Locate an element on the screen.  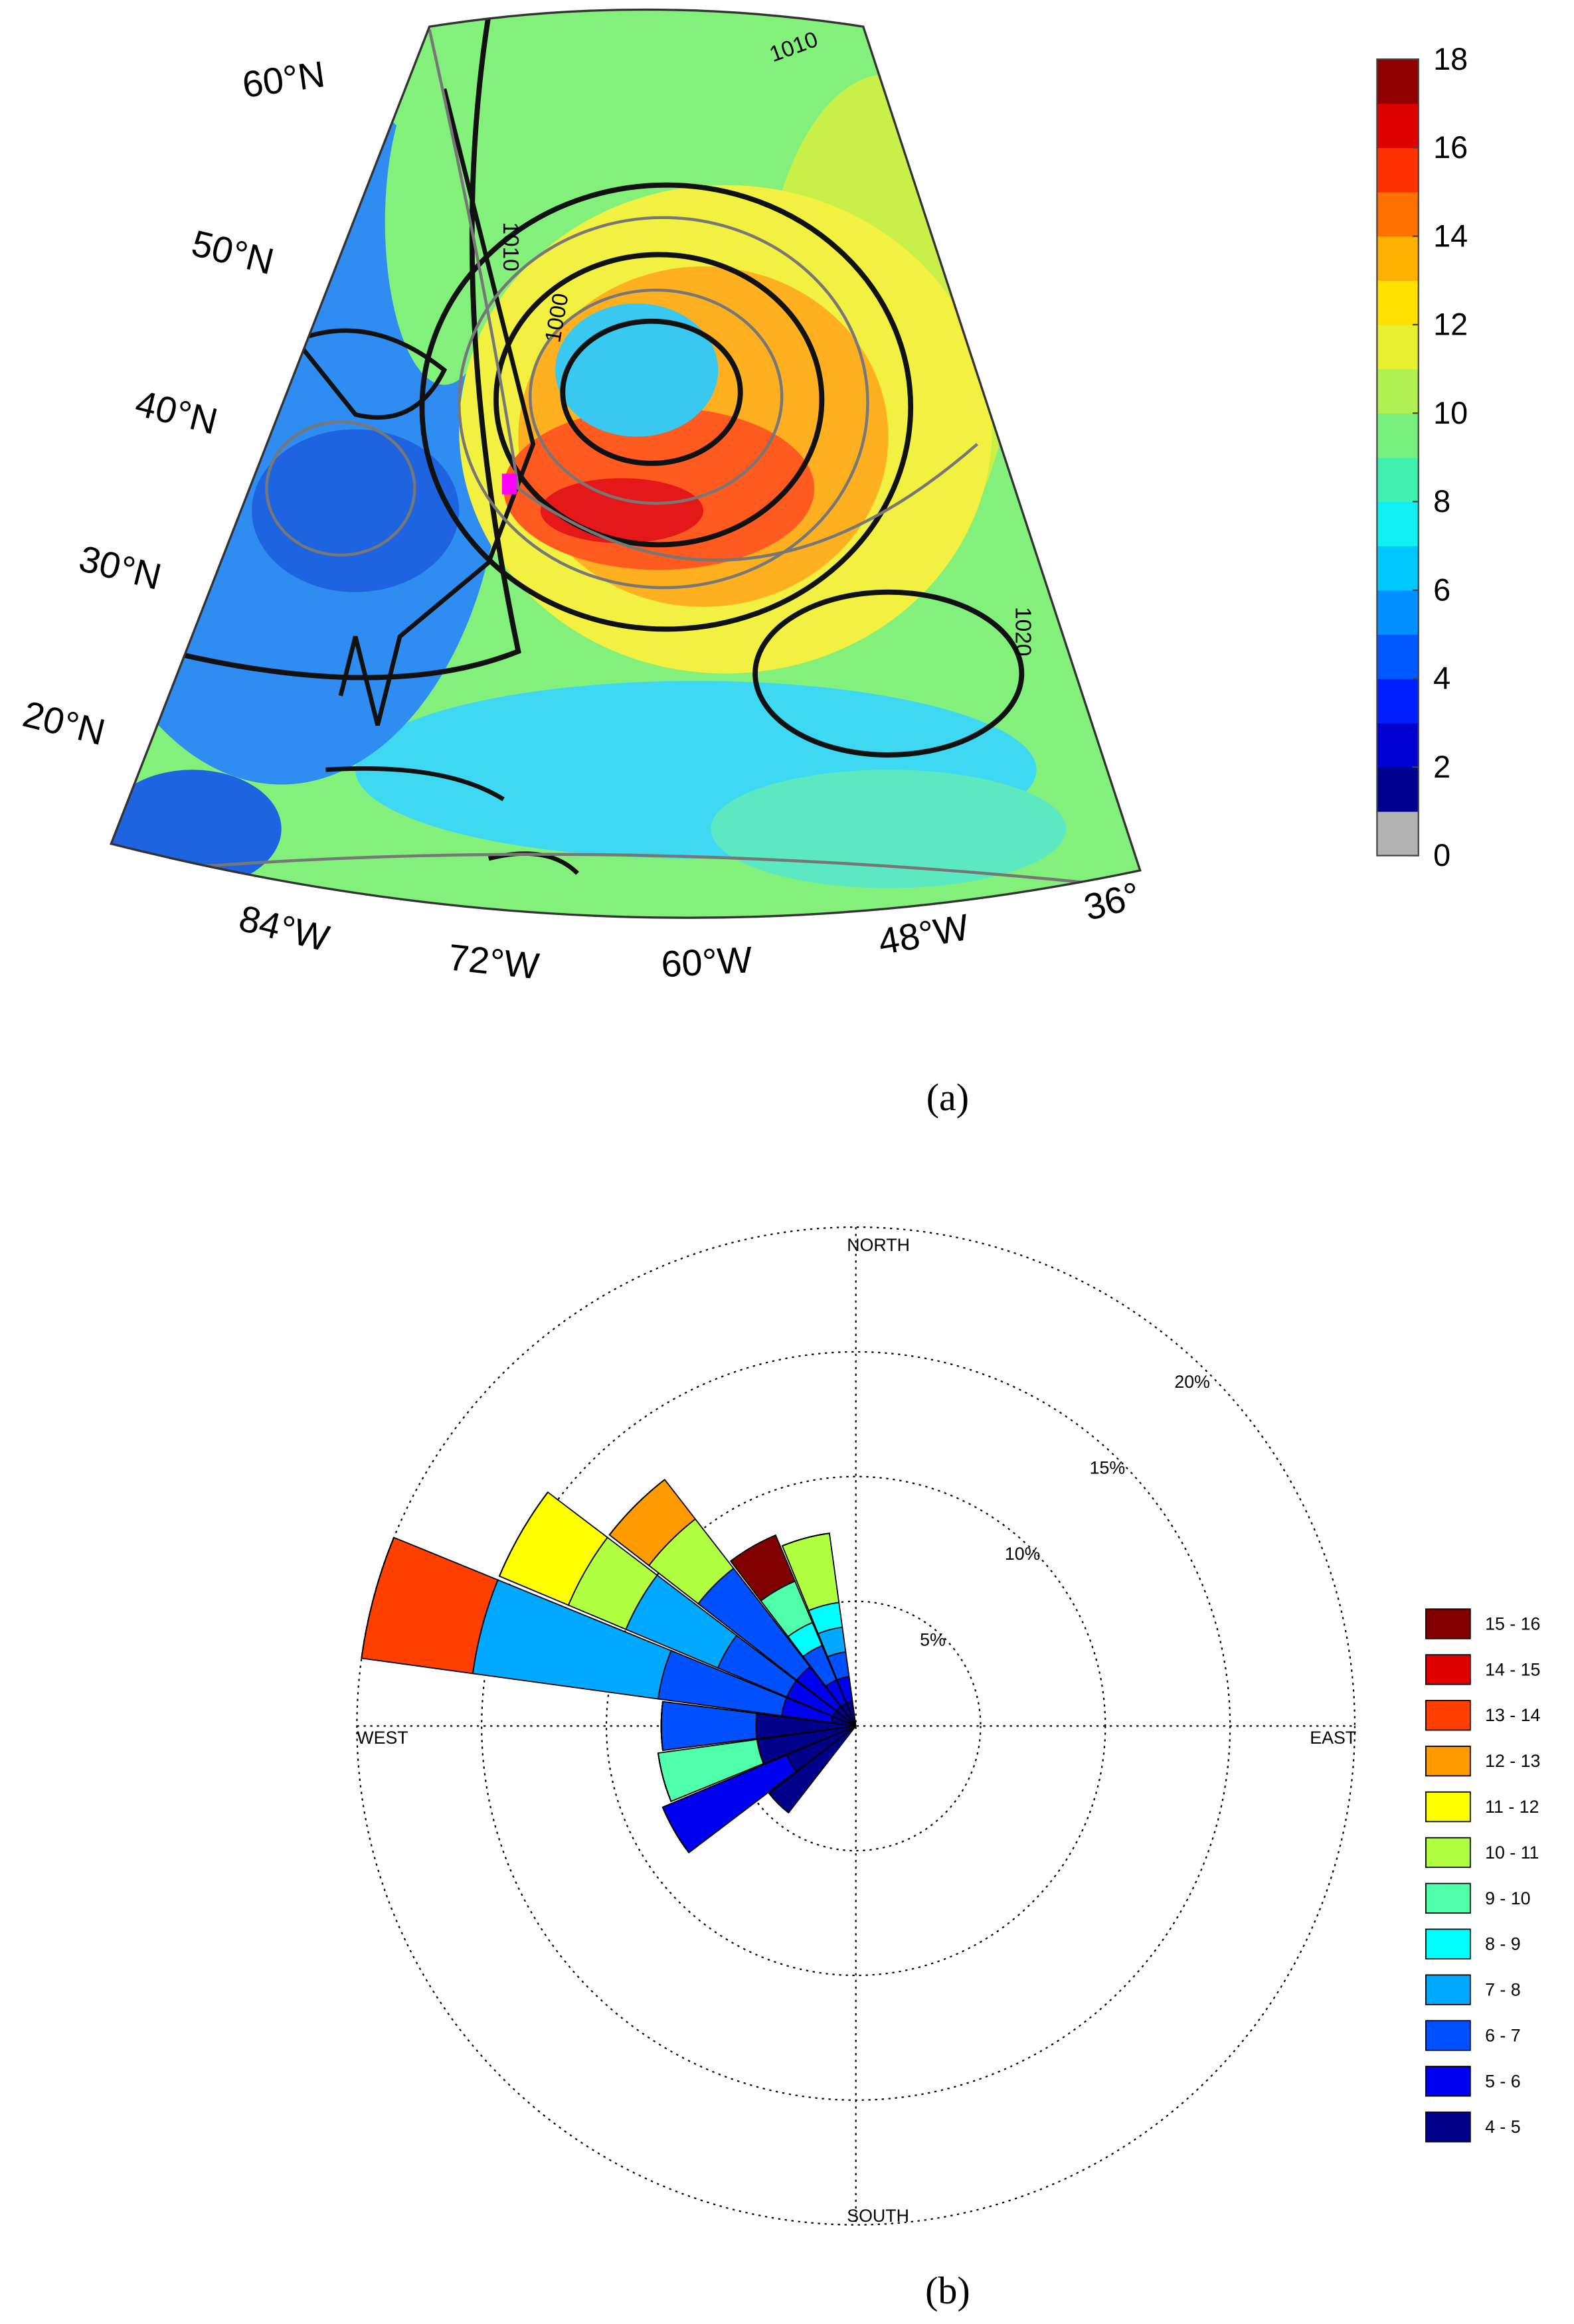
colorbar-tick-label: 8 is located at coordinates (1441, 502).